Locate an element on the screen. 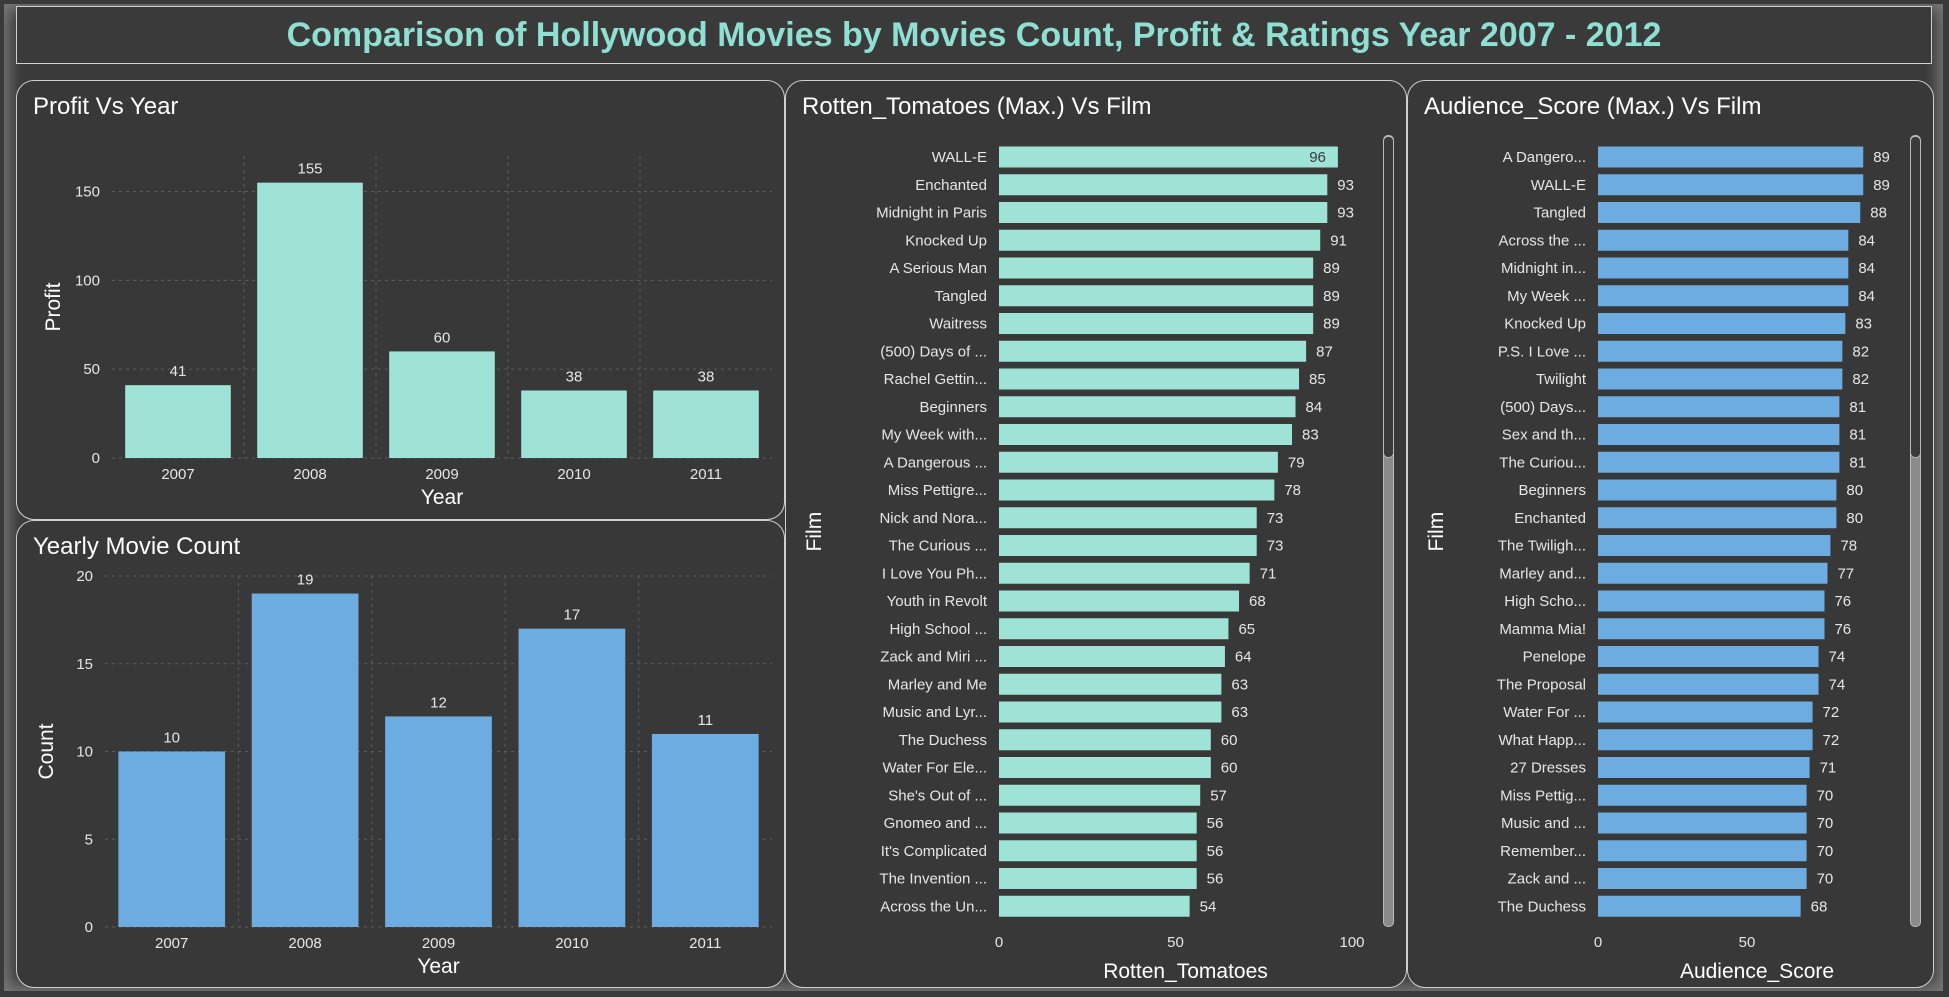 The width and height of the screenshot is (1949, 997). audience-category-label: 27 Dresses is located at coordinates (1548, 768).